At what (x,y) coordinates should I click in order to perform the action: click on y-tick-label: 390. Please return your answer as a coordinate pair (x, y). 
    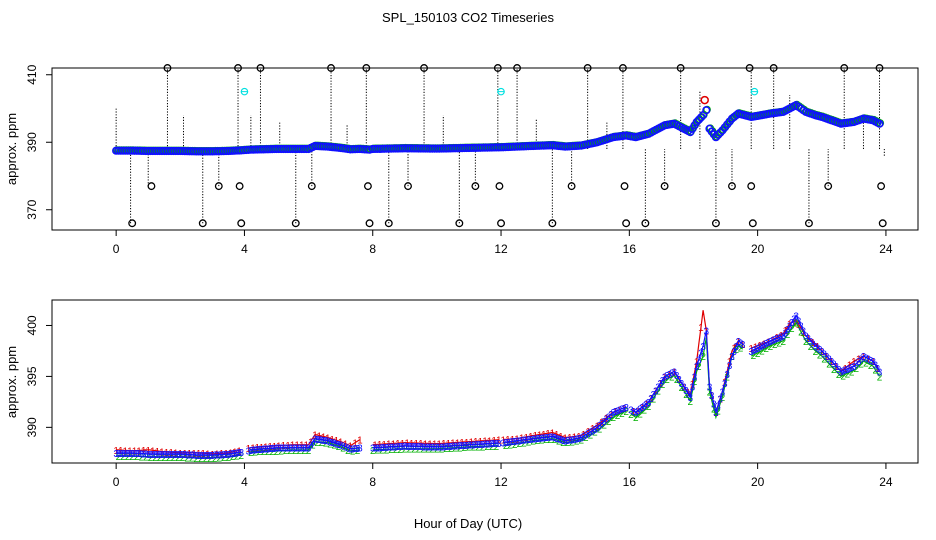
    Looking at the image, I should click on (32, 142).